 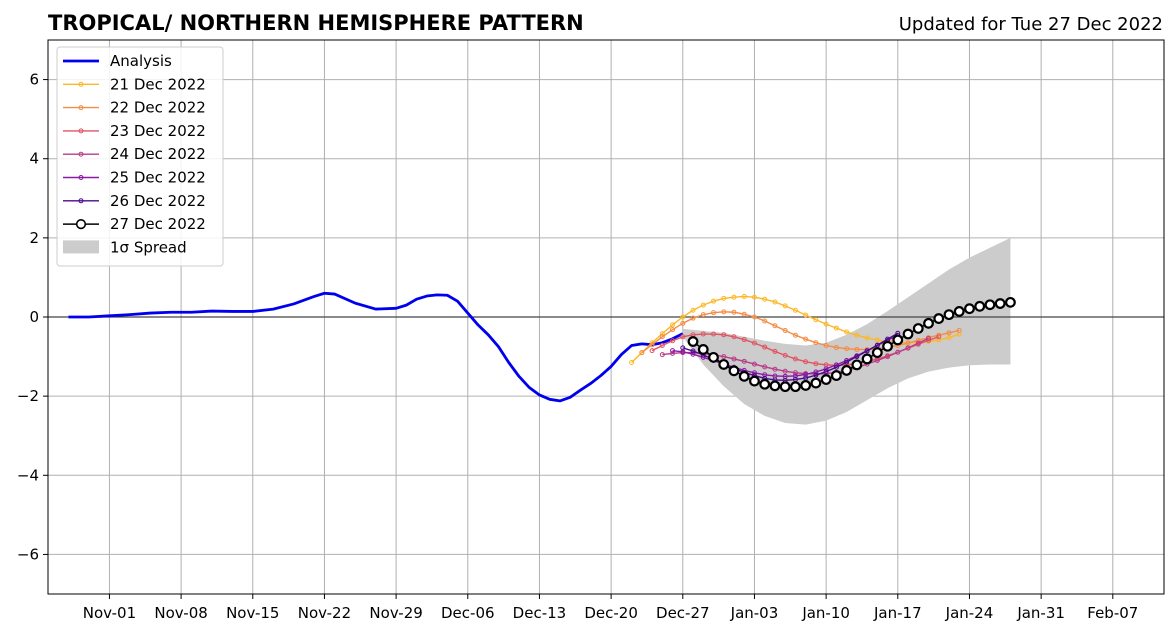 I want to click on y-tick-label: 6, so click(x=34, y=80).